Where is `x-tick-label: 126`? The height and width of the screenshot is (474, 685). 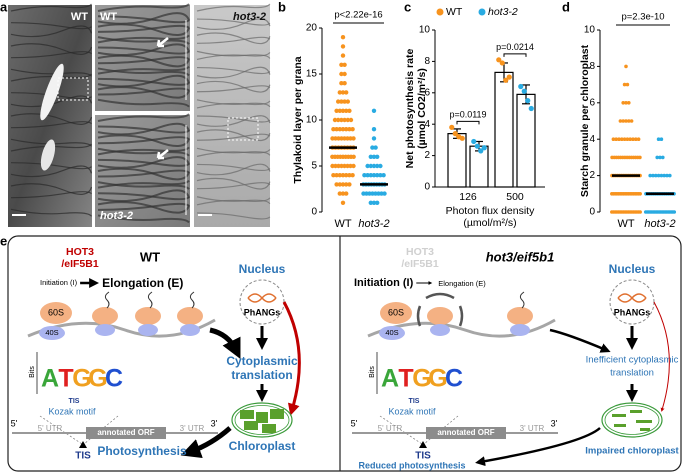 x-tick-label: 126 is located at coordinates (468, 197).